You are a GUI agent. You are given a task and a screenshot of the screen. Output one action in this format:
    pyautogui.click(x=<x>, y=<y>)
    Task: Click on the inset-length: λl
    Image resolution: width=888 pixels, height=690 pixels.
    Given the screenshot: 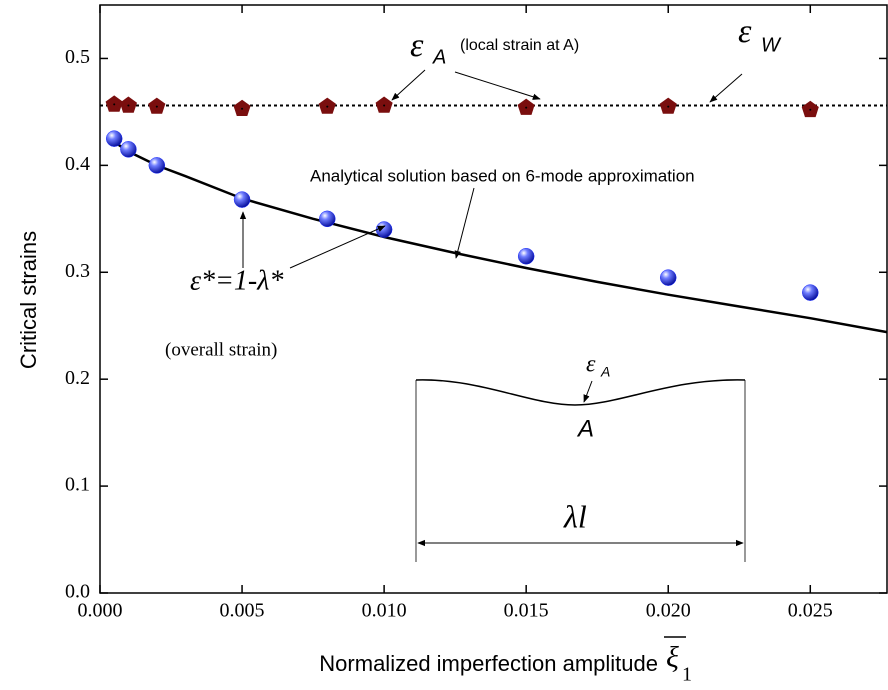 What is the action you would take?
    pyautogui.click(x=575, y=516)
    